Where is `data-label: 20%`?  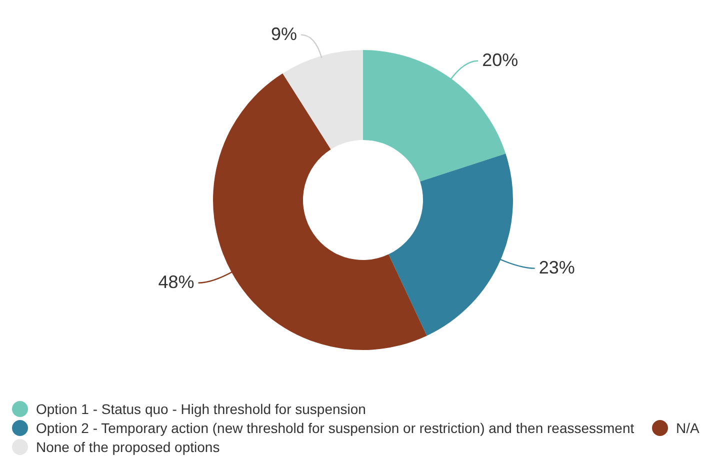
data-label: 20% is located at coordinates (500, 60).